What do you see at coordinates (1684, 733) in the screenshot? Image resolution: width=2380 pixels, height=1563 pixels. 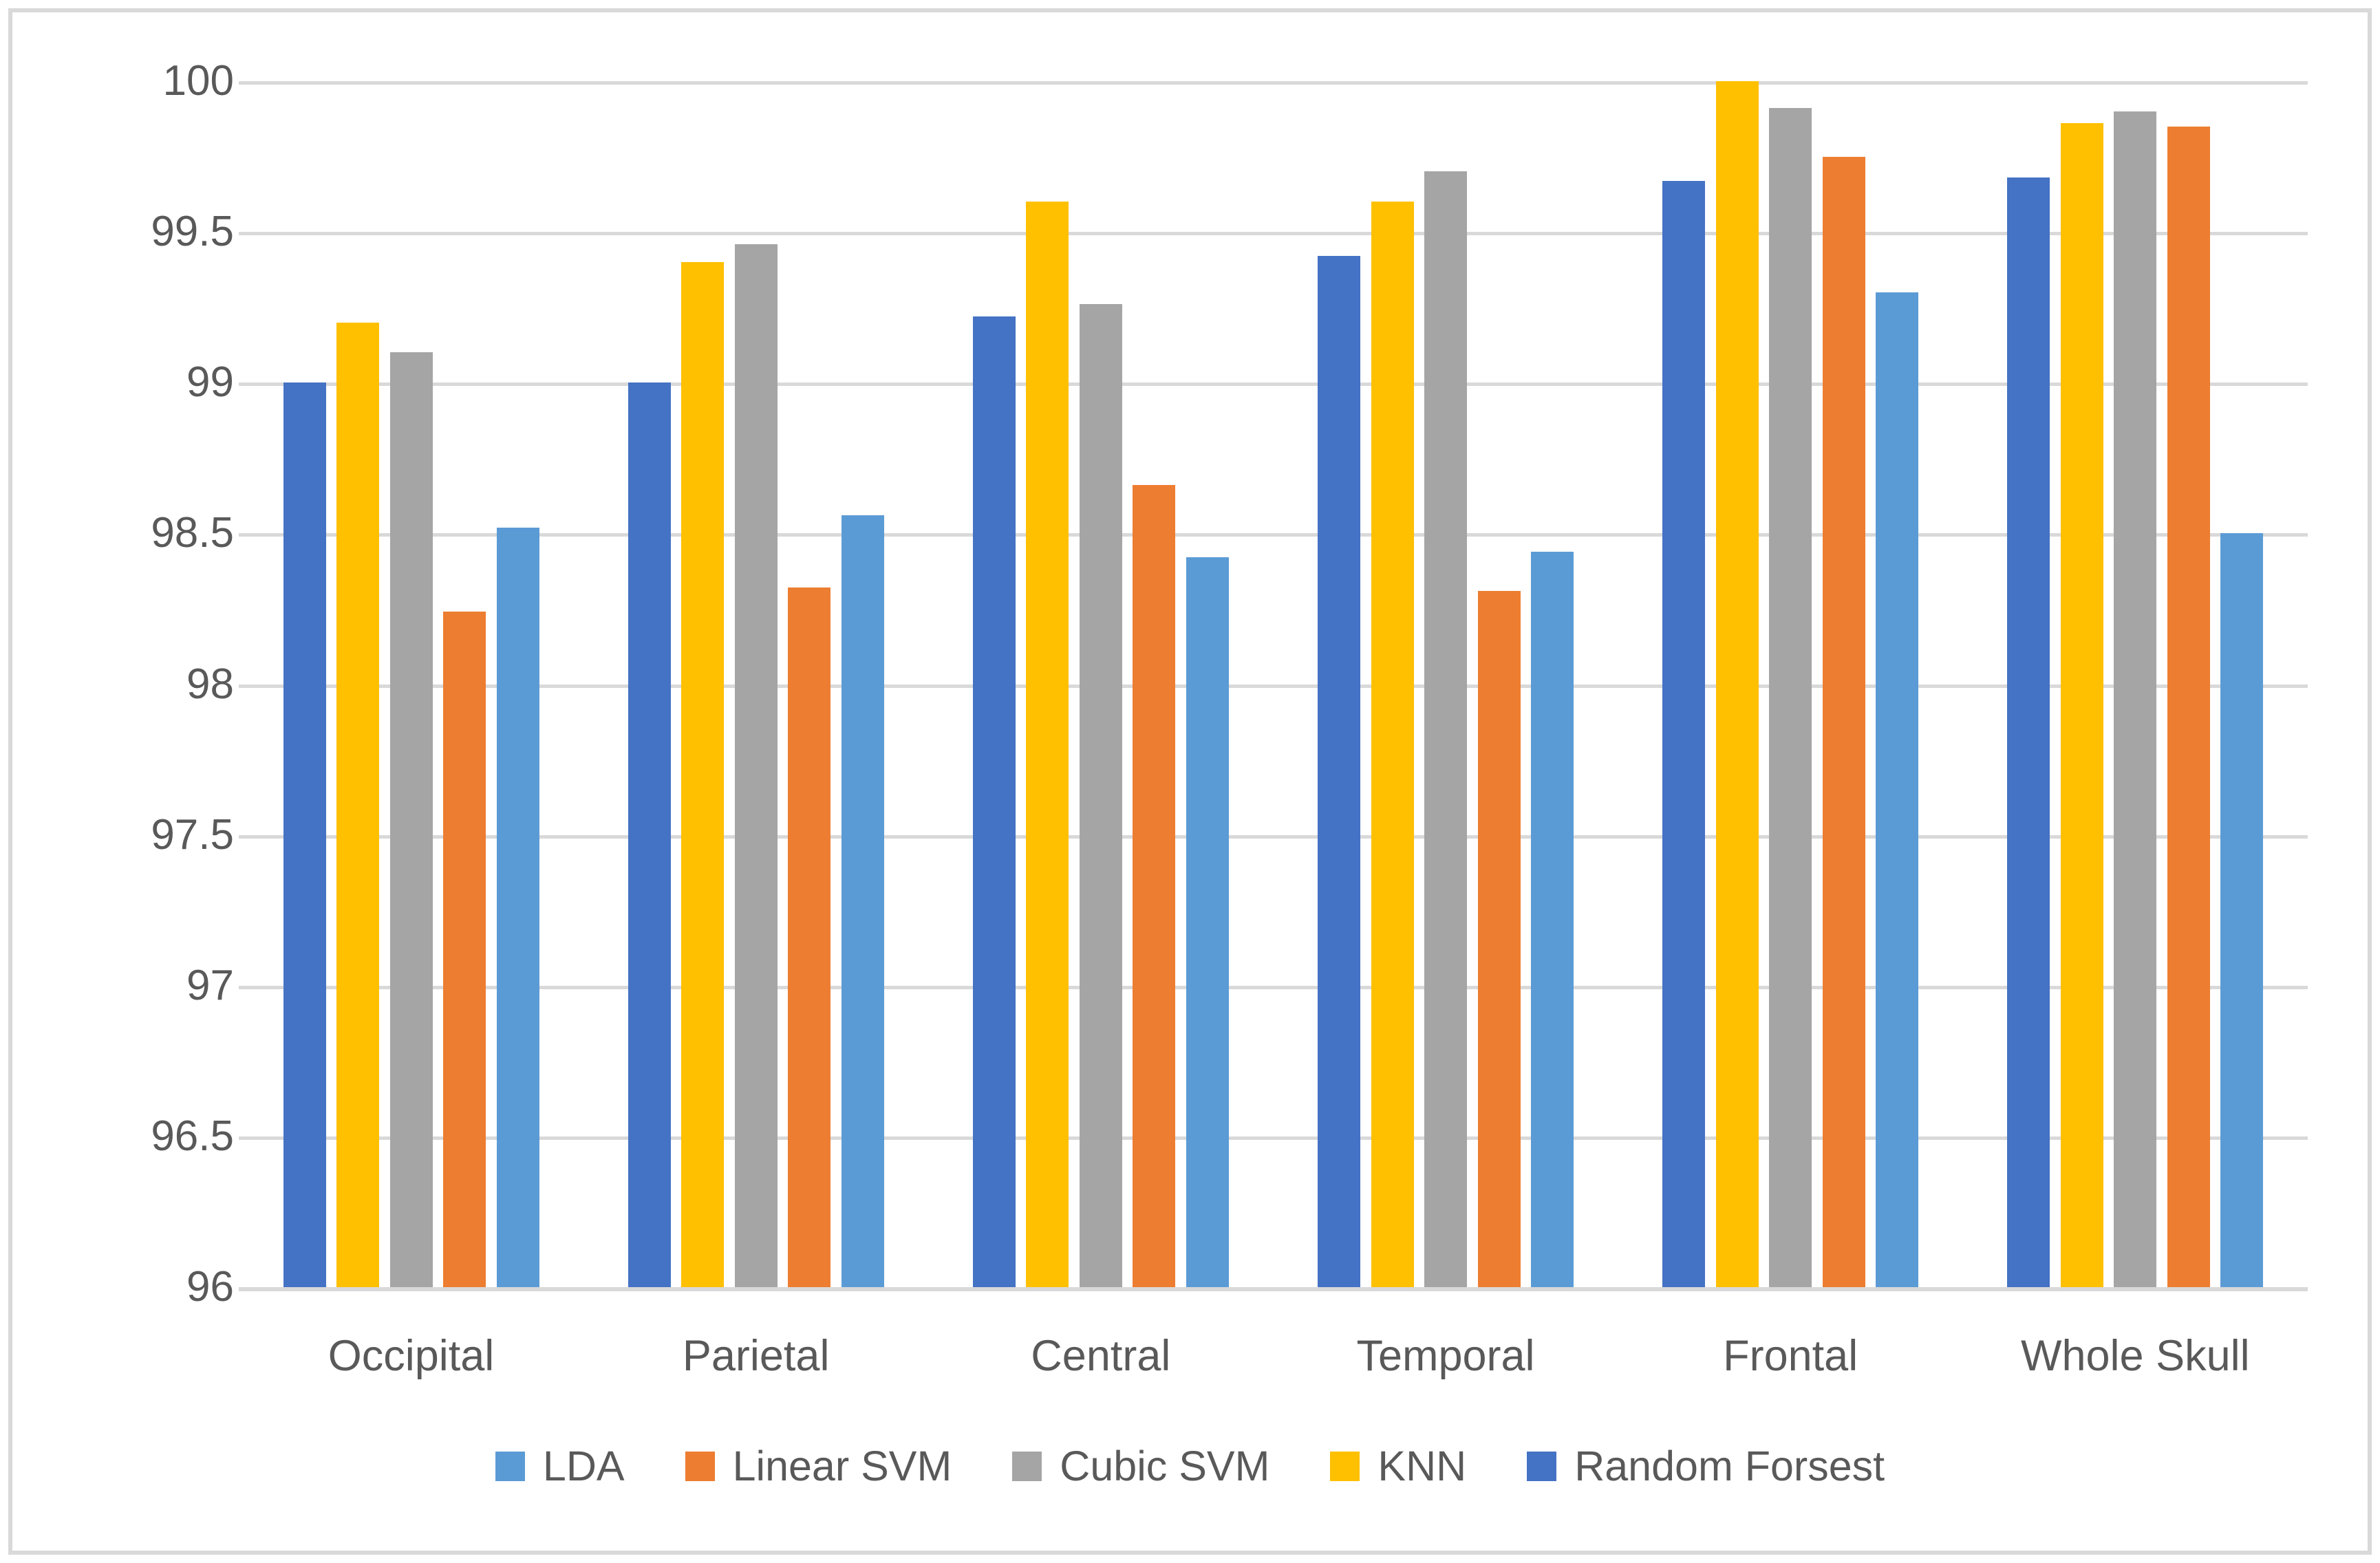 I see `bar-frontal-random-forsest` at bounding box center [1684, 733].